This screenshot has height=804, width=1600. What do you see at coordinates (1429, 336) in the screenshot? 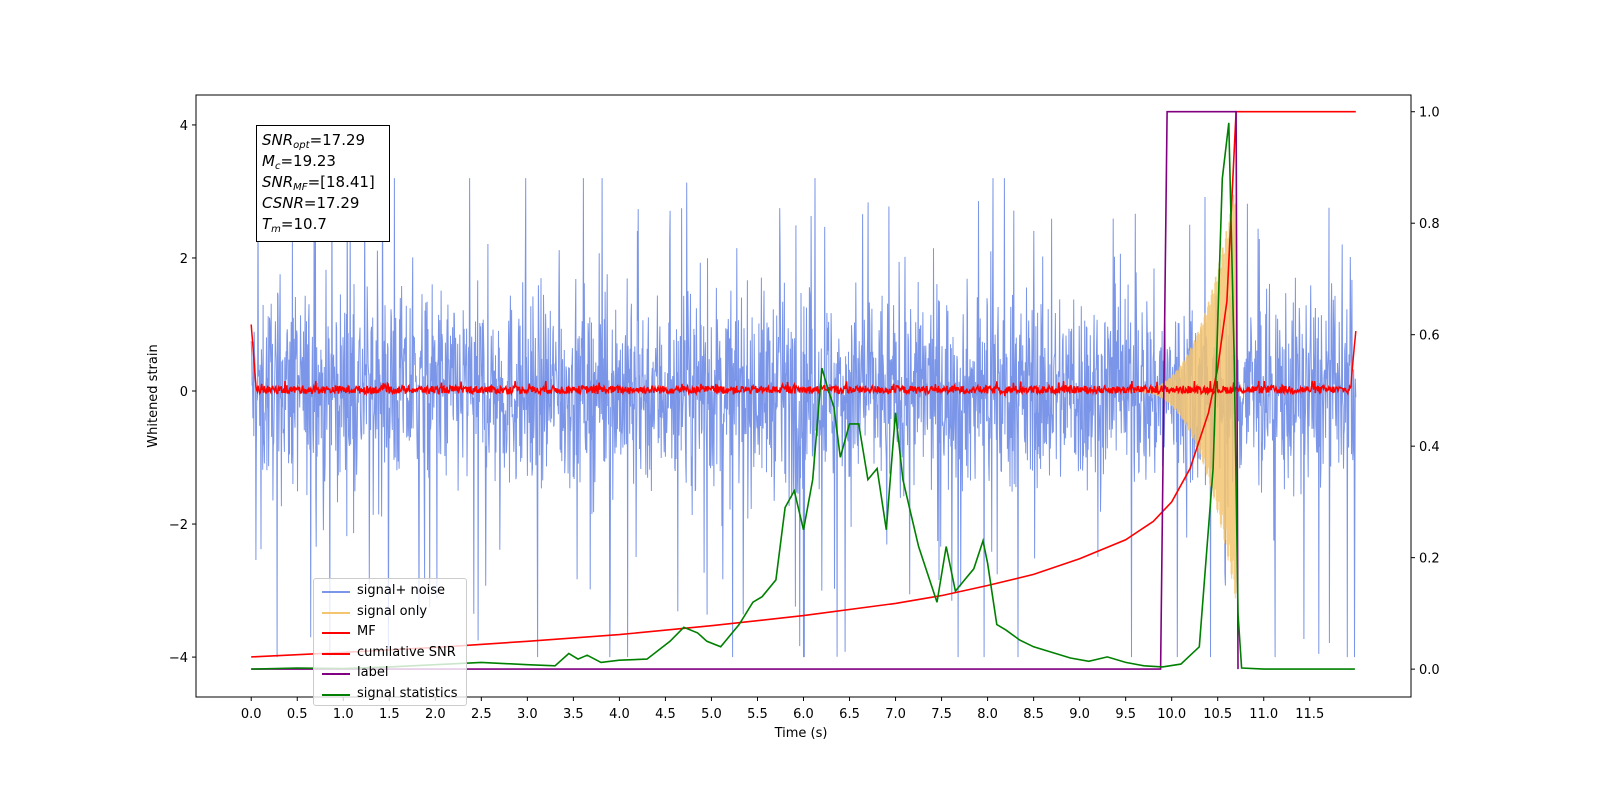
I see `y-right-tick-label: 0.6` at bounding box center [1429, 336].